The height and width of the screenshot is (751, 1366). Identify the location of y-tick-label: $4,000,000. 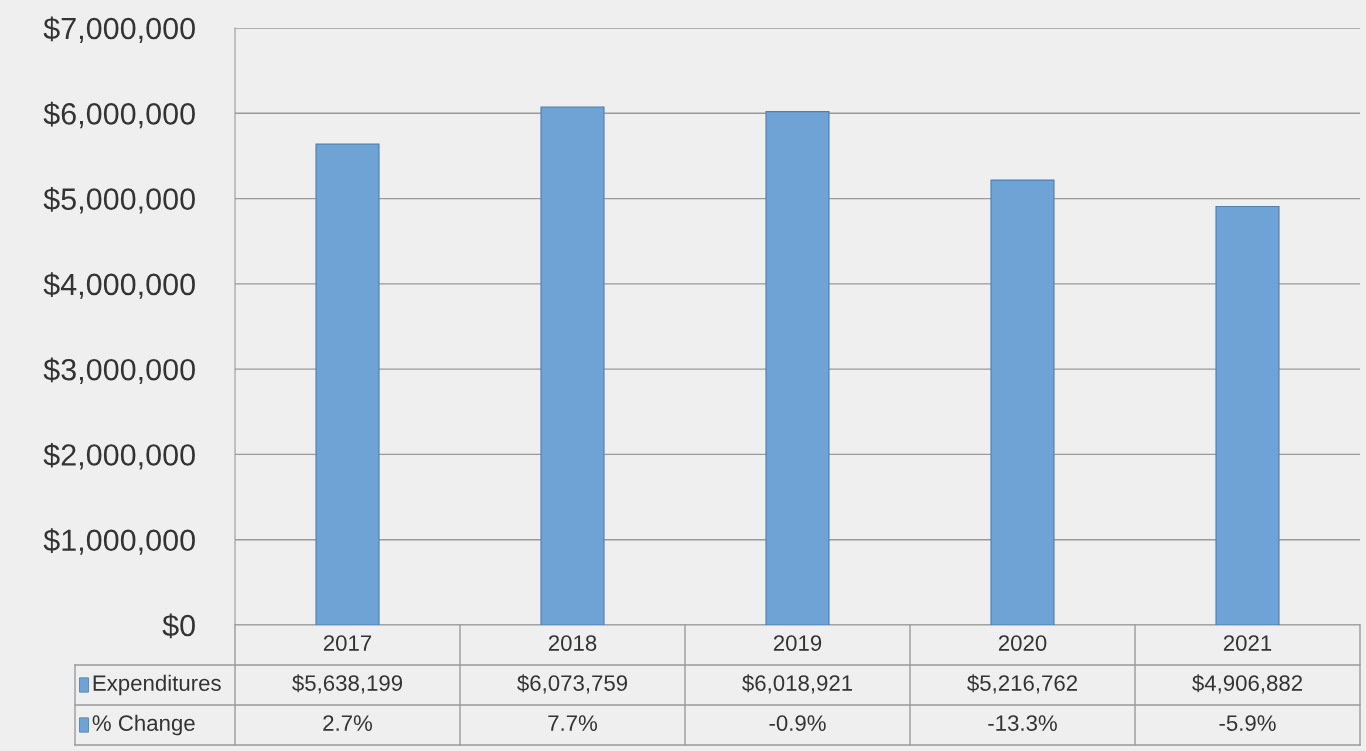
(119, 285).